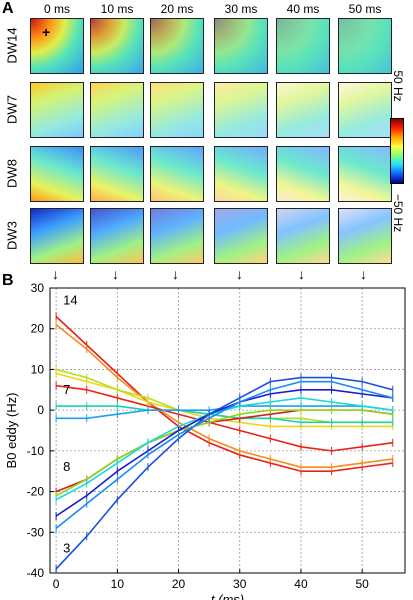 The width and height of the screenshot is (413, 600). Describe the element at coordinates (70, 299) in the screenshot. I see `series-annotation: 14` at that location.